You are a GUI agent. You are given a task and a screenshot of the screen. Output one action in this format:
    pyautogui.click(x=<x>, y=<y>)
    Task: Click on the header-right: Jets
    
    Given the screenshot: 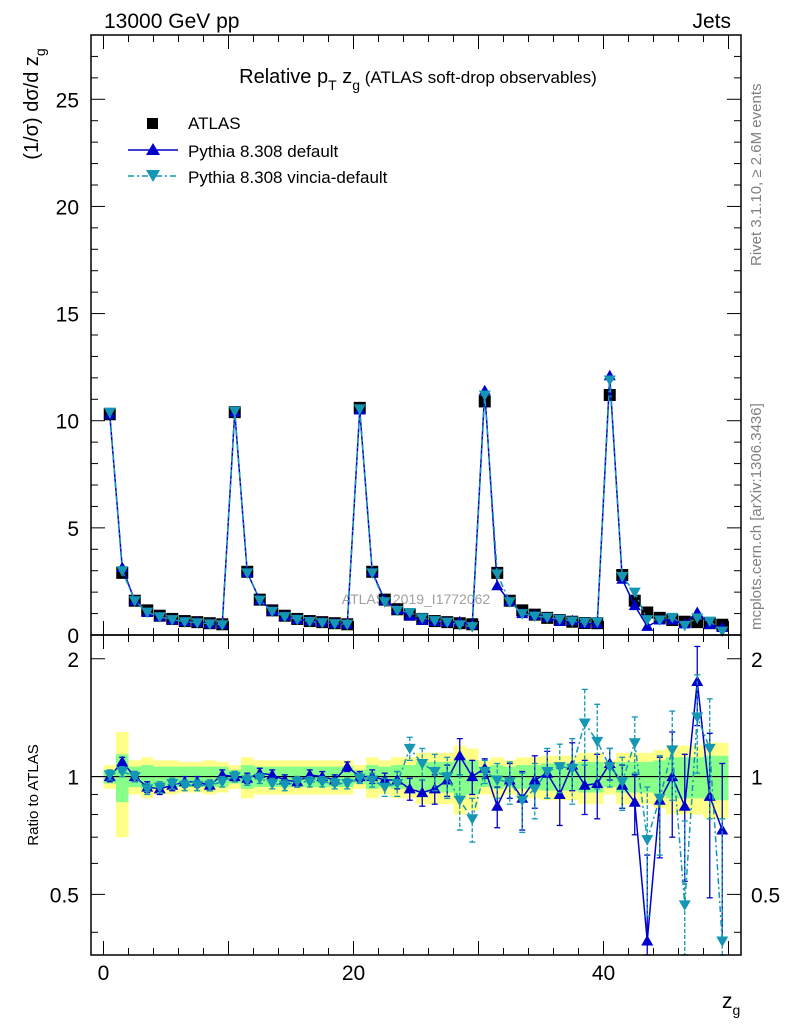 What is the action you would take?
    pyautogui.click(x=711, y=21)
    